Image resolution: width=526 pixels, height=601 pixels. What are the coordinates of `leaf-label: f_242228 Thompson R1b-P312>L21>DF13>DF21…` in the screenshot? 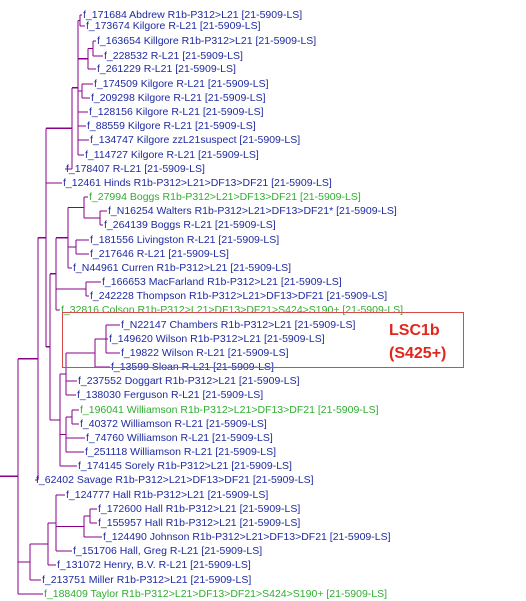 It's located at (239, 296).